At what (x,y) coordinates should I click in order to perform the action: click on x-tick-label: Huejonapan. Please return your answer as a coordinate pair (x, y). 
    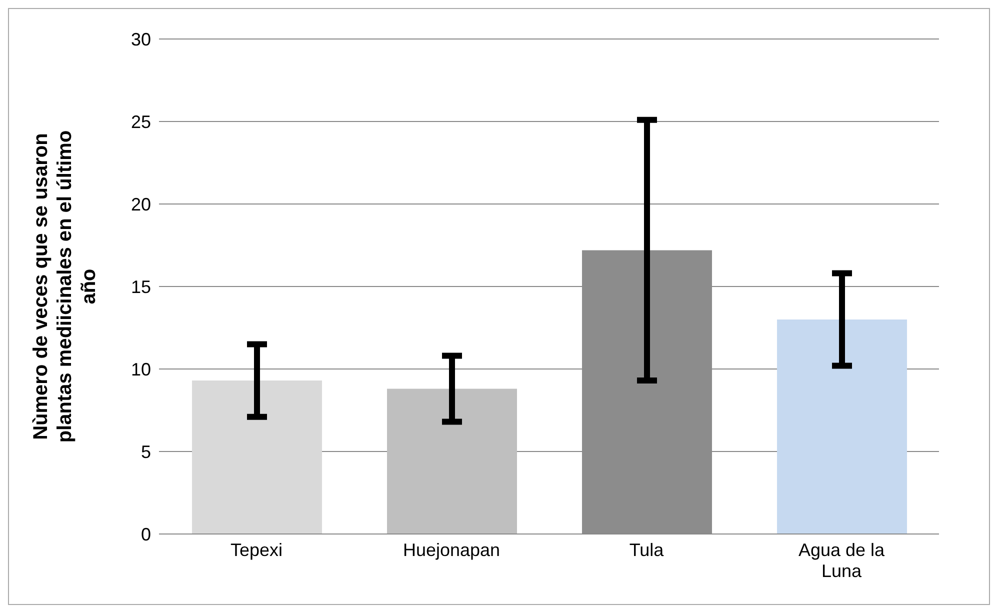
    Looking at the image, I should click on (451, 550).